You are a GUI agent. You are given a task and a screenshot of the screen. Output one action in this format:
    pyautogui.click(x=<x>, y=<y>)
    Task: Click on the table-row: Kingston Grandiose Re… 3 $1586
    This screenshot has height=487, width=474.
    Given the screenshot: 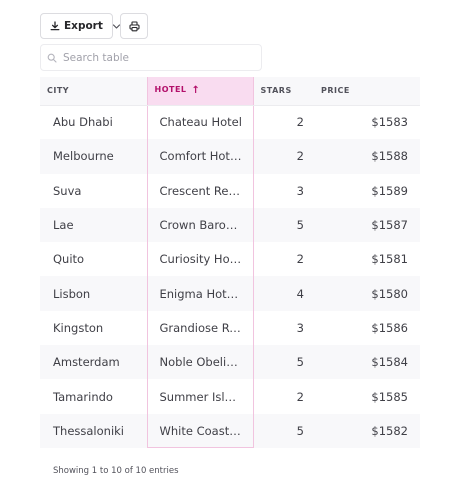 What is the action you would take?
    pyautogui.click(x=230, y=328)
    